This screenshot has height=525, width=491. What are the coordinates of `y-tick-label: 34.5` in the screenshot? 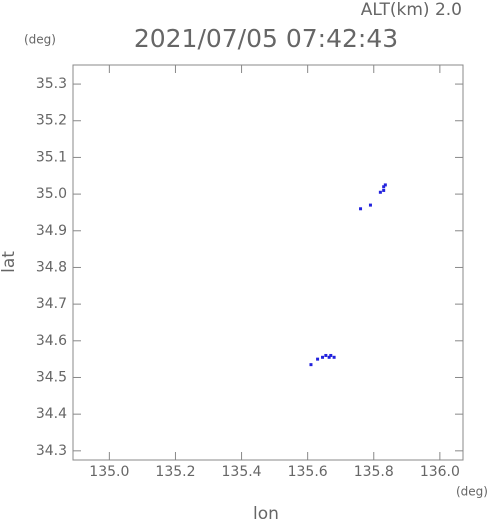 It's located at (51, 377).